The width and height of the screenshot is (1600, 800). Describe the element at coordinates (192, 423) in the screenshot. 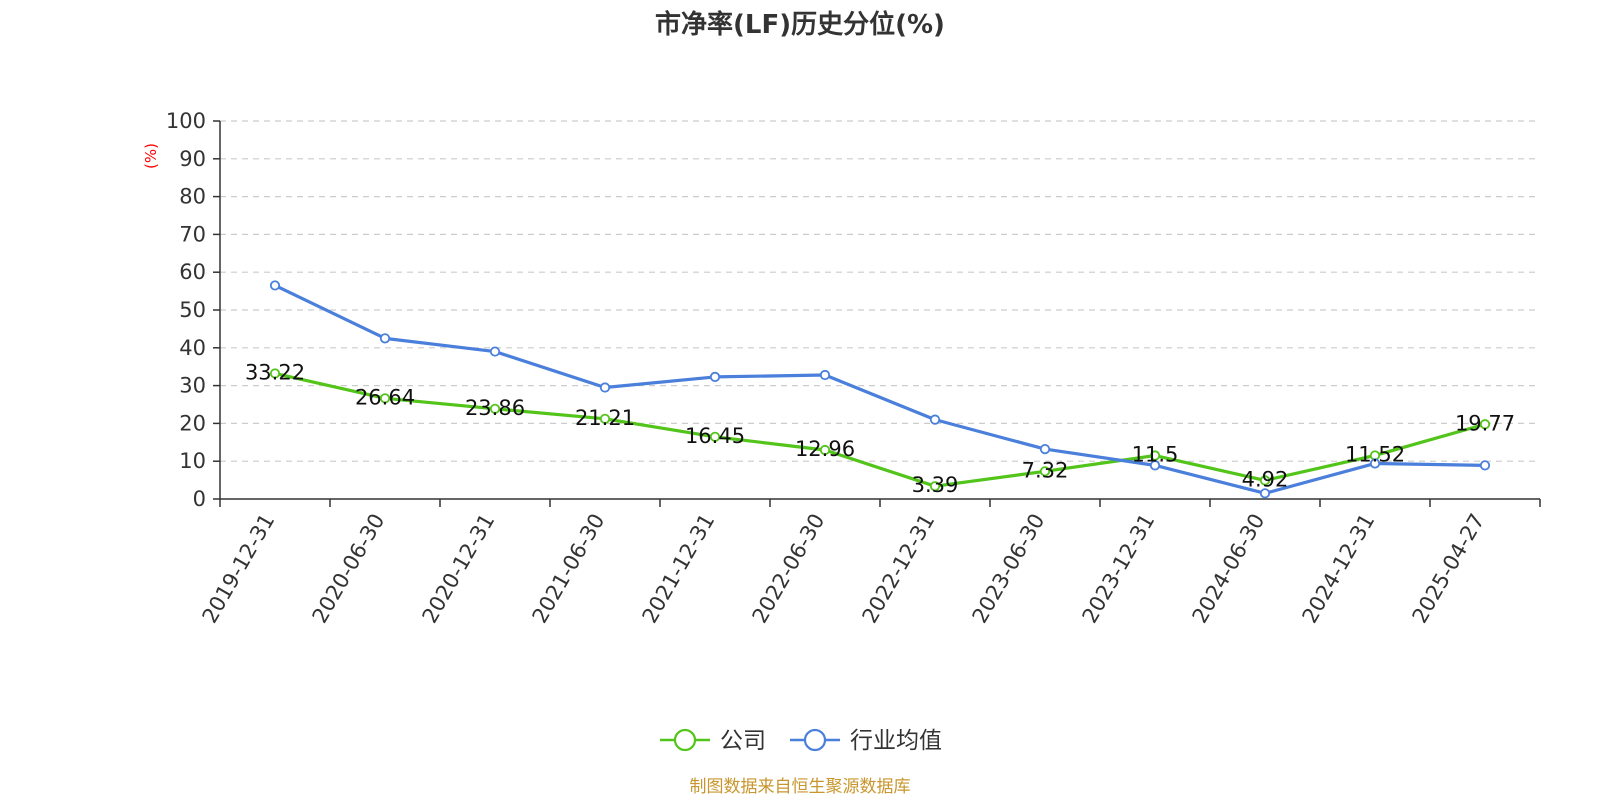

I see `y-tick-label: 20` at that location.